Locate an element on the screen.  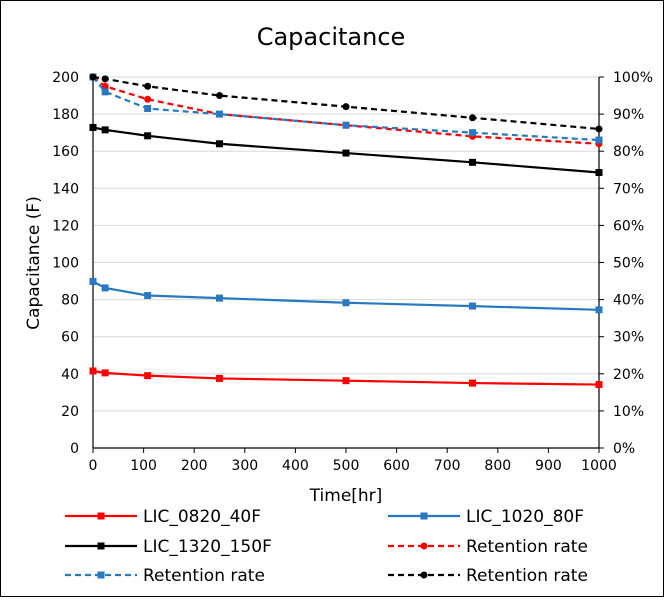
y2-tick-label: 80% is located at coordinates (628, 152).